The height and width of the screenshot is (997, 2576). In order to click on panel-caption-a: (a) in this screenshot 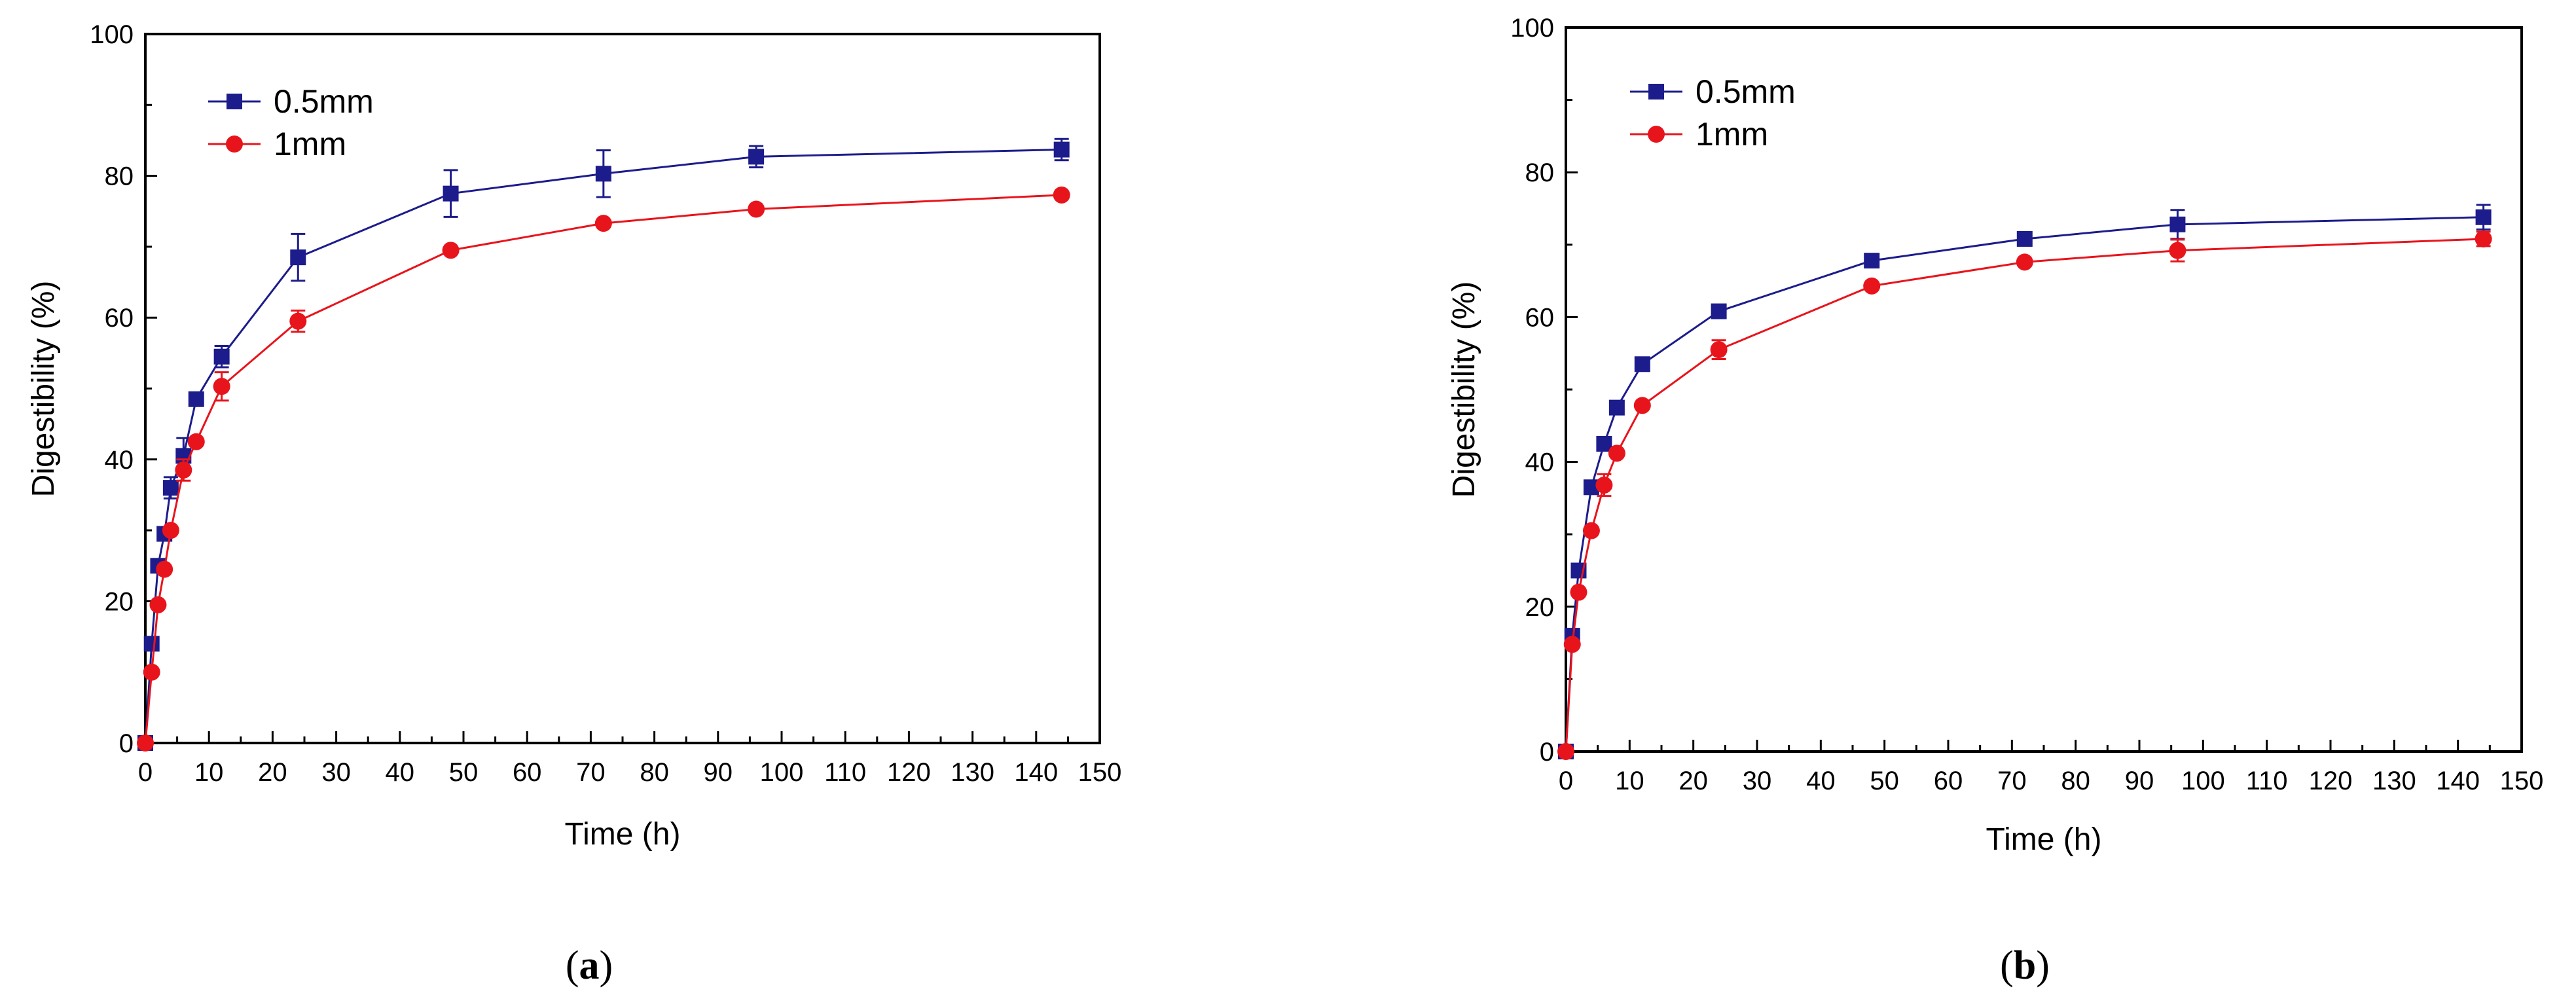, I will do `click(589, 966)`.